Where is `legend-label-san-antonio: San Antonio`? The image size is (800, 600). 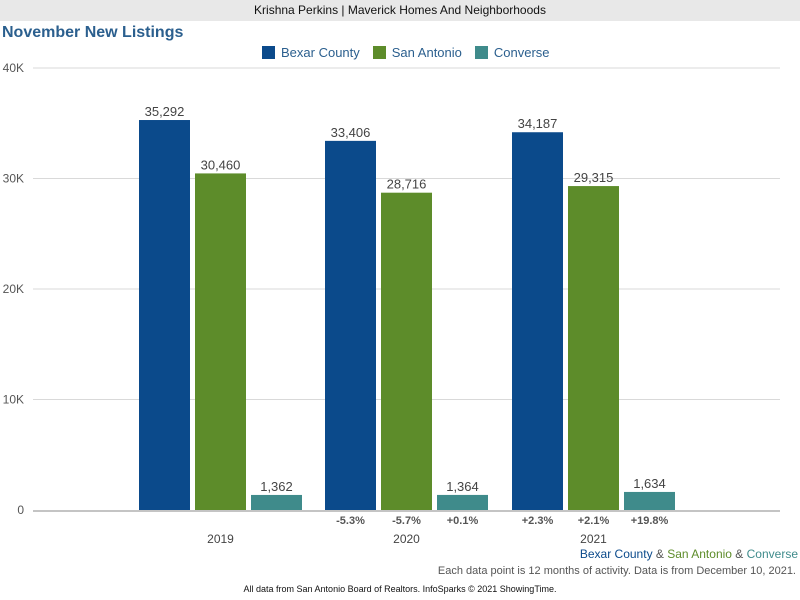 legend-label-san-antonio: San Antonio is located at coordinates (426, 52).